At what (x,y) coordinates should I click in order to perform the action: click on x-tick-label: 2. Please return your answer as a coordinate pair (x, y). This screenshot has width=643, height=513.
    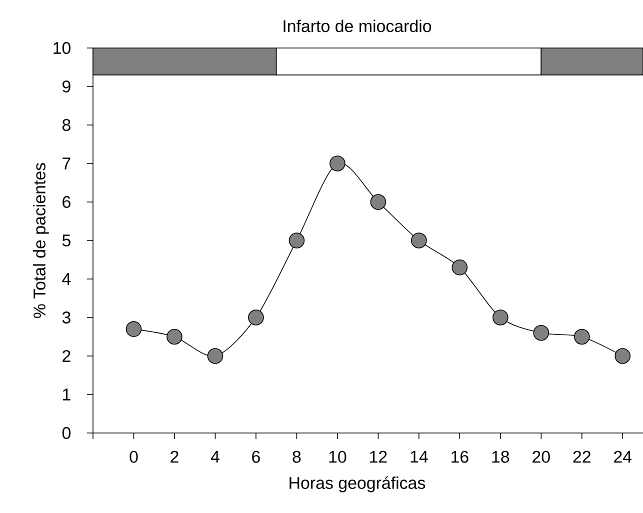
    Looking at the image, I should click on (174, 456).